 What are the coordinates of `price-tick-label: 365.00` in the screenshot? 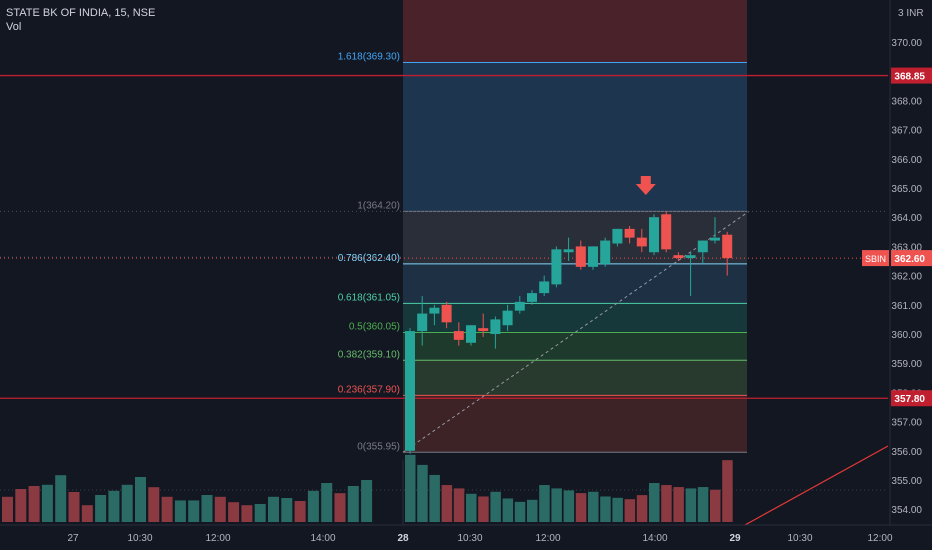 It's located at (906, 189).